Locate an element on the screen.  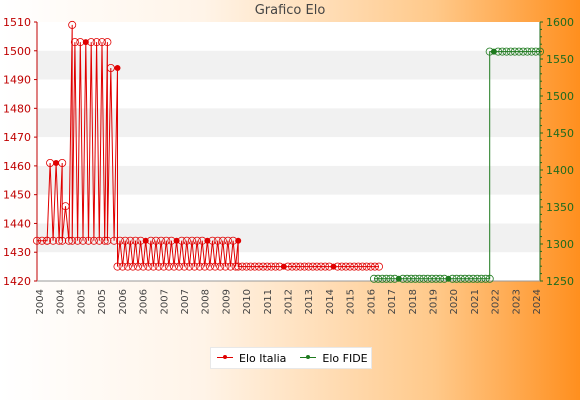
x-tick-label: 2013 is located at coordinates (309, 301).